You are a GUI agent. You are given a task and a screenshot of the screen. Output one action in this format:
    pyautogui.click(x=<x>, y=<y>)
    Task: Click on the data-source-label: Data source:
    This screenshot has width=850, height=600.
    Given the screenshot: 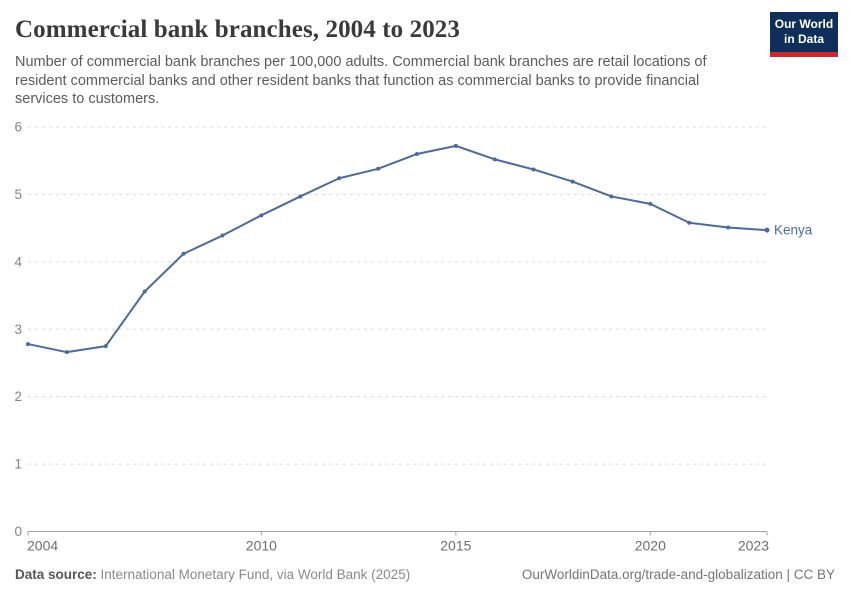 What is the action you would take?
    pyautogui.click(x=56, y=574)
    